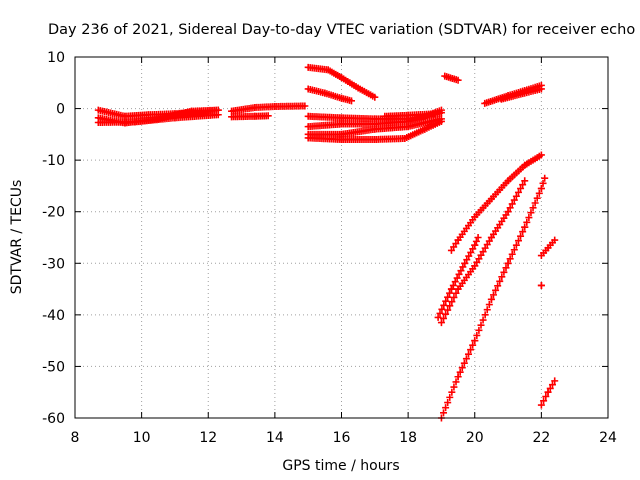  What do you see at coordinates (75, 438) in the screenshot?
I see `x-tick-label: 8` at bounding box center [75, 438].